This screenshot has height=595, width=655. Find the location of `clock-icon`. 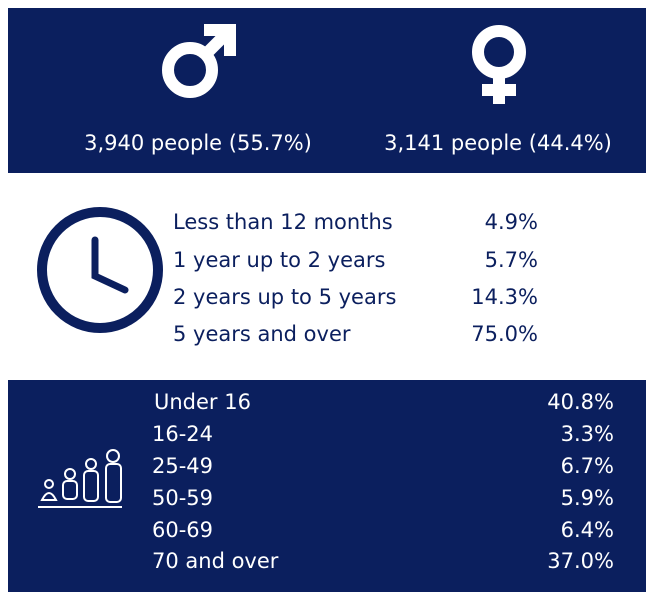

clock-icon is located at coordinates (100, 270).